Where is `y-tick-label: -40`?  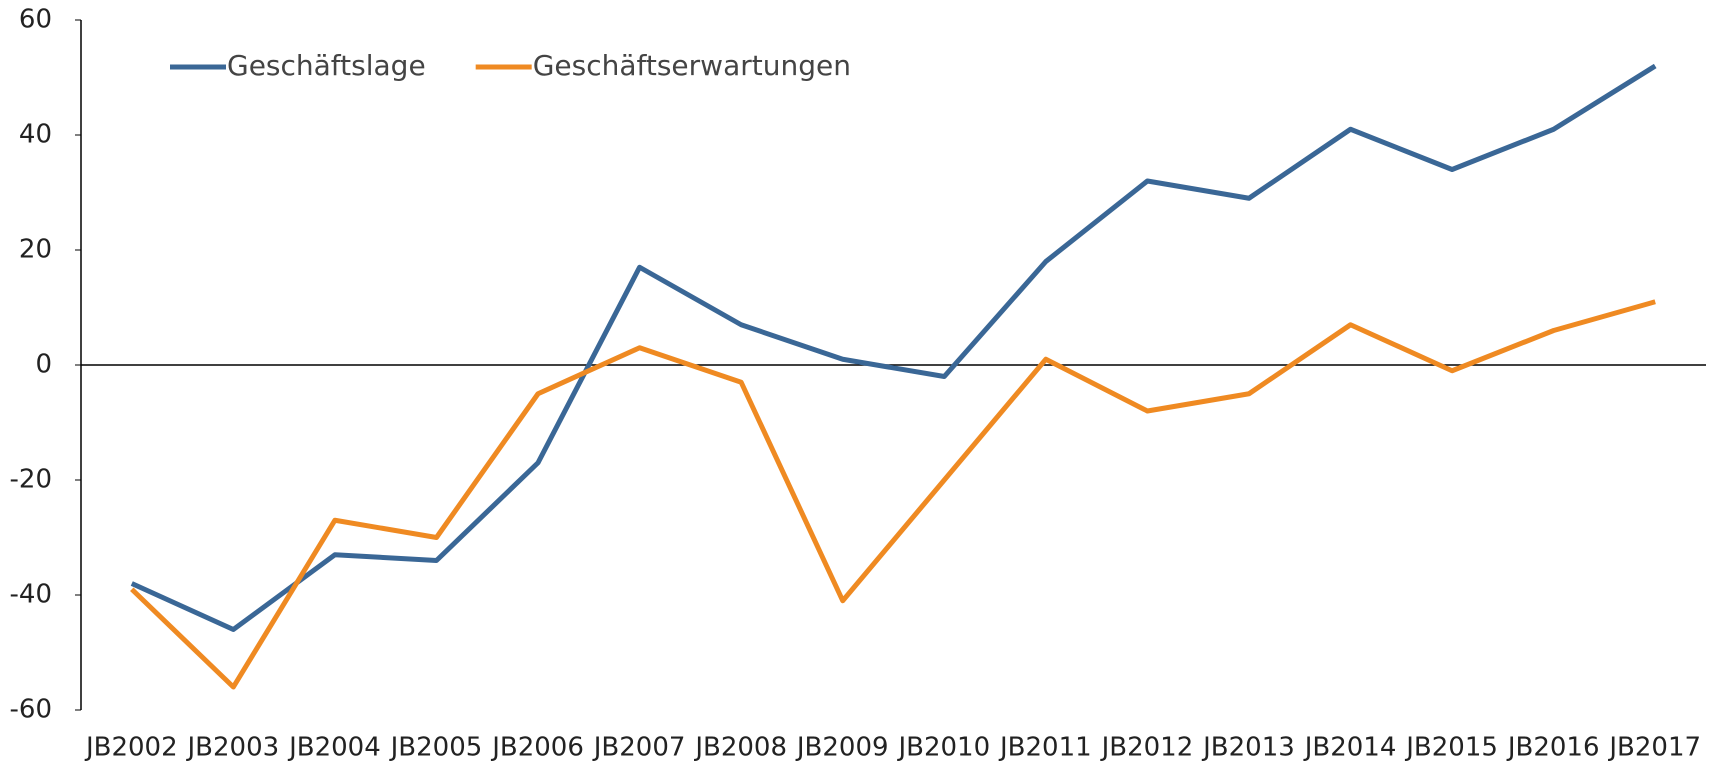 y-tick-label: -40 is located at coordinates (31, 595).